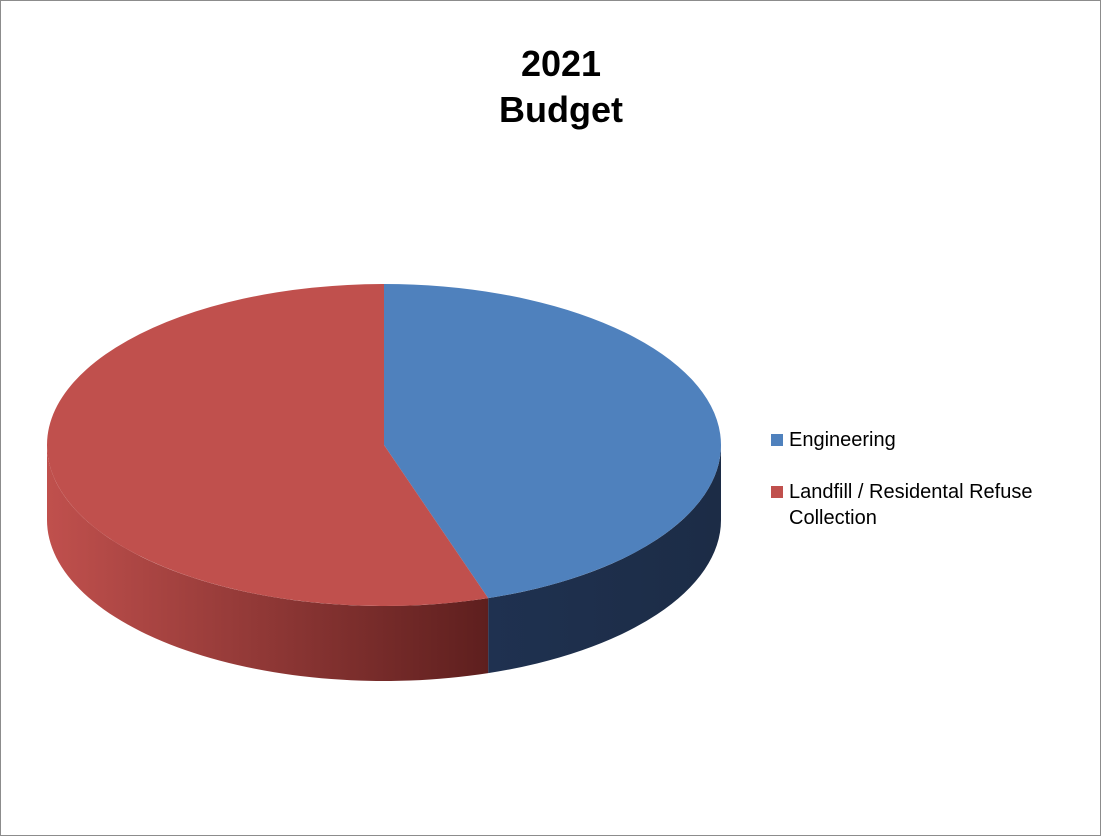  What do you see at coordinates (777, 440) in the screenshot?
I see `legend-swatch-engineering` at bounding box center [777, 440].